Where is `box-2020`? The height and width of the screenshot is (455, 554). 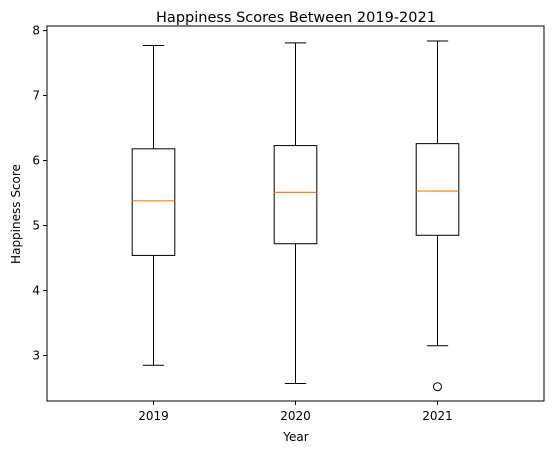
box-2020 is located at coordinates (295, 213).